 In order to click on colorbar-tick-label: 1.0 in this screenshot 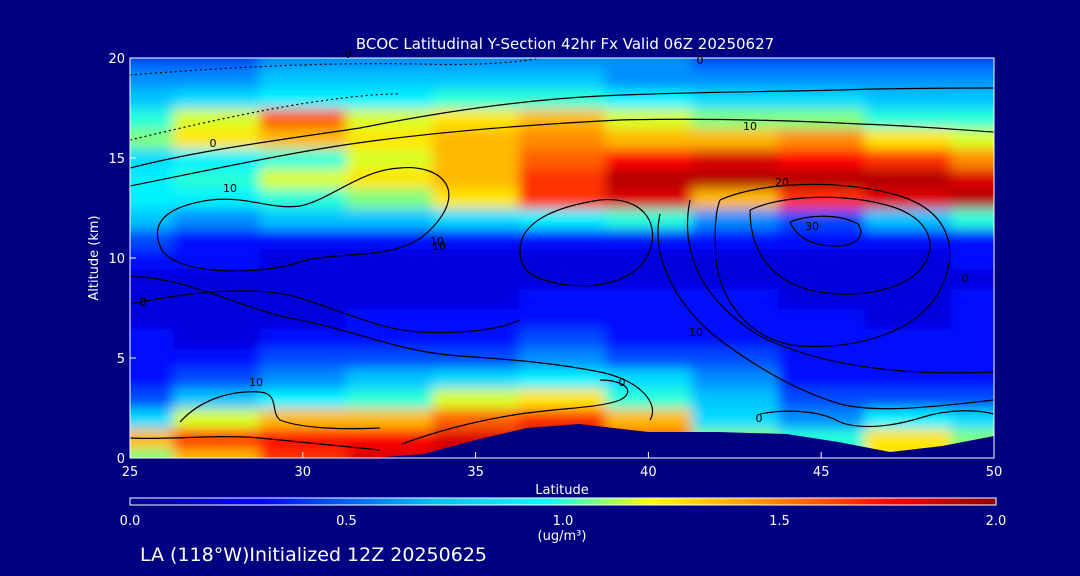, I will do `click(563, 521)`.